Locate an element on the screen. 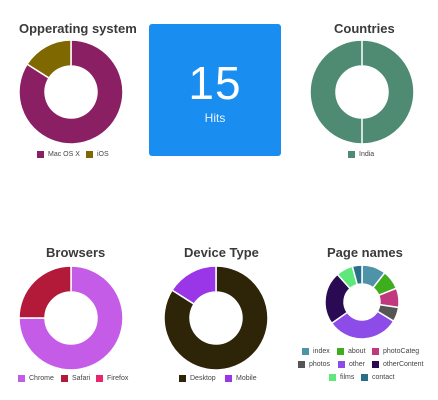 This screenshot has width=438, height=400. device-chart-title: Device Type is located at coordinates (221, 252).